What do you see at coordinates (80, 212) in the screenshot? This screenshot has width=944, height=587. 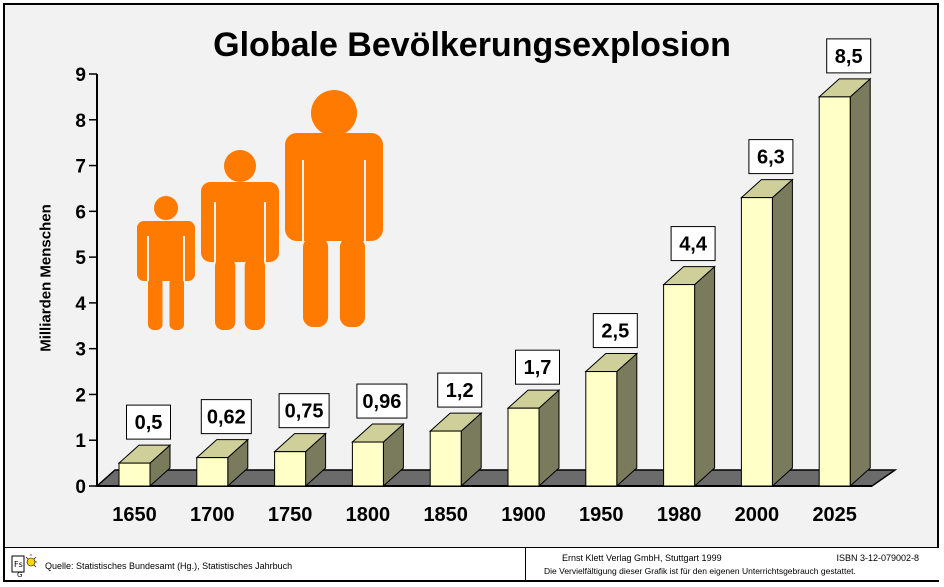 I see `y-tick-label: 6` at bounding box center [80, 212].